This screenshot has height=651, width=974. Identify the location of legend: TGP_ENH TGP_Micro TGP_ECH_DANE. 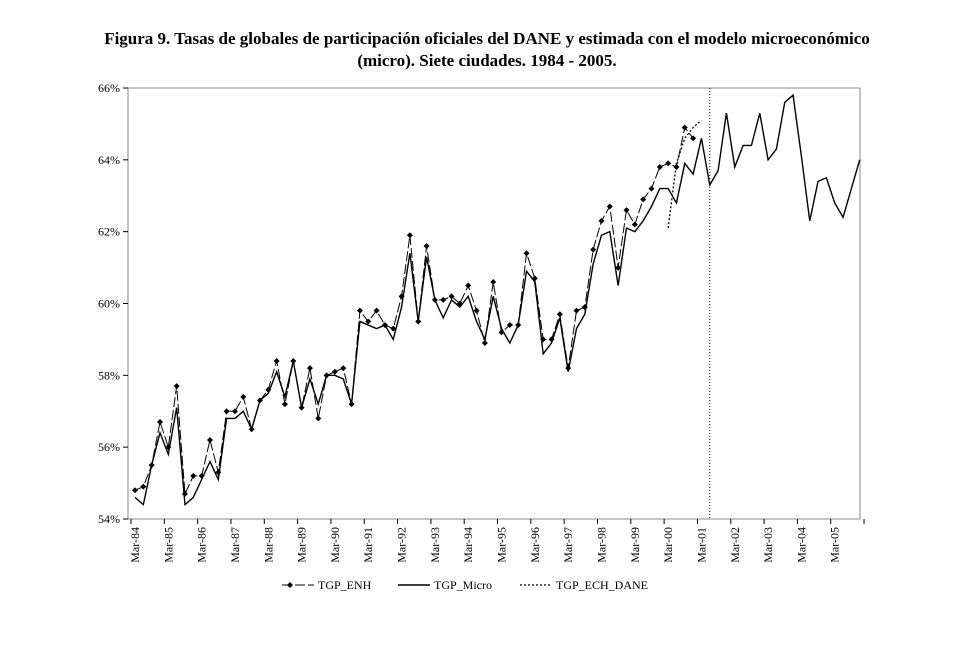
(465, 585).